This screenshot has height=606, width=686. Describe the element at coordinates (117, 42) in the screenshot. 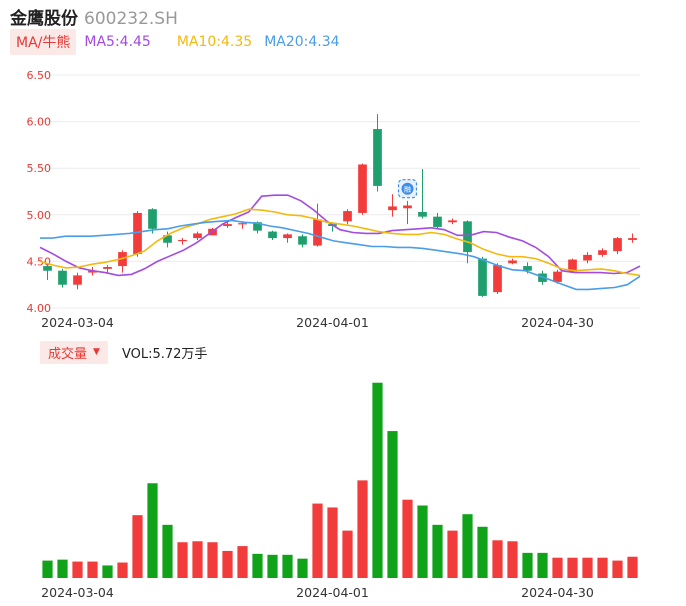

I see `ma5-legend-label: MA5:4.45` at that location.